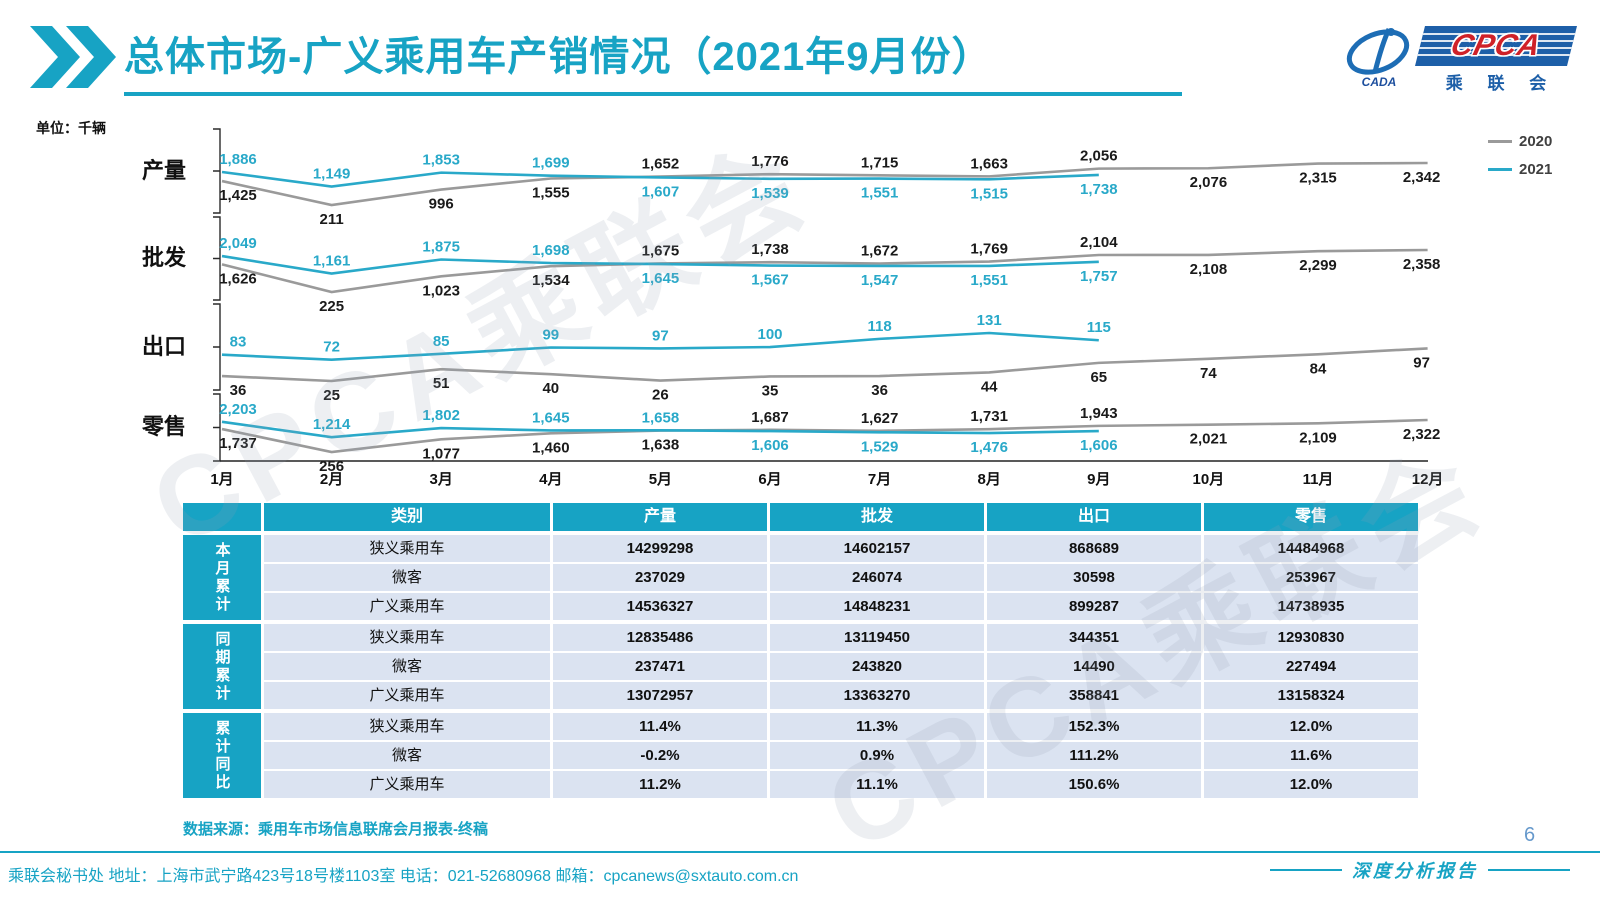  I want to click on series-2021-line-出口, so click(660, 346).